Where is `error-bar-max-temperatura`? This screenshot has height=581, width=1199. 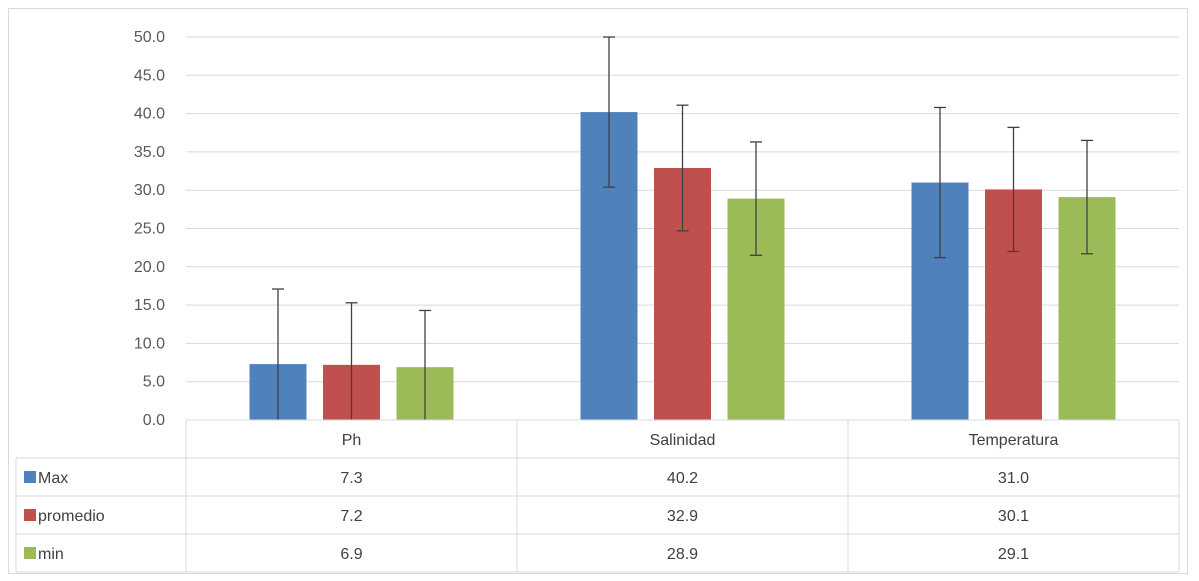 error-bar-max-temperatura is located at coordinates (940, 182).